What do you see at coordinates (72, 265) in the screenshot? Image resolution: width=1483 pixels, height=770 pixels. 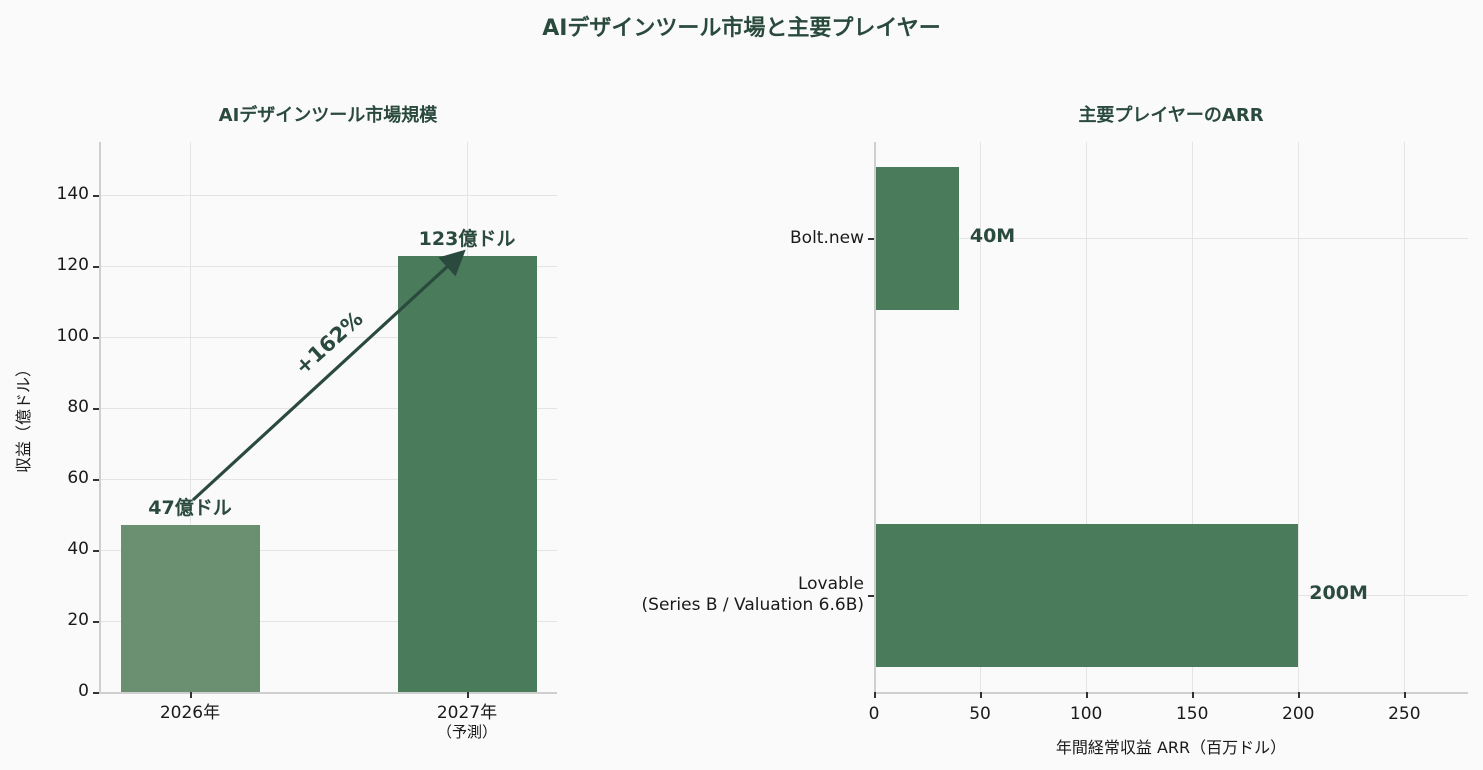 I see `y-tick-label: 120` at bounding box center [72, 265].